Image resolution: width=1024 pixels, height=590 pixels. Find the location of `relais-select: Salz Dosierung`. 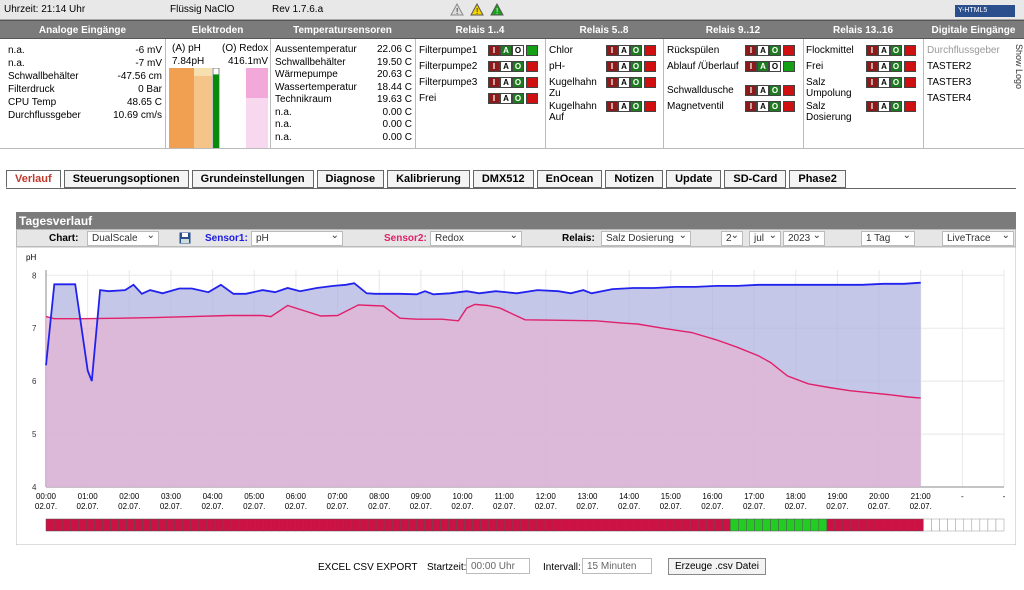

relais-select: Salz Dosierung is located at coordinates (646, 238).